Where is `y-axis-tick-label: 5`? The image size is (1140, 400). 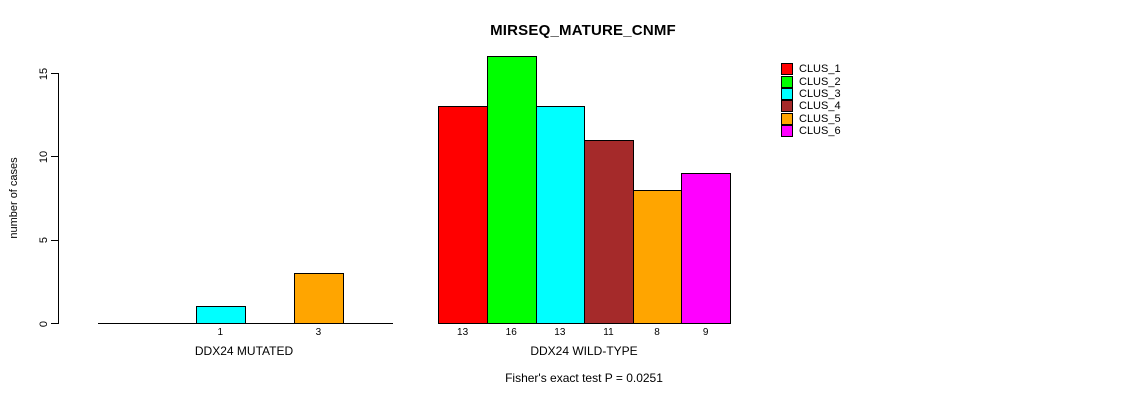
y-axis-tick-label: 5 is located at coordinates (44, 240).